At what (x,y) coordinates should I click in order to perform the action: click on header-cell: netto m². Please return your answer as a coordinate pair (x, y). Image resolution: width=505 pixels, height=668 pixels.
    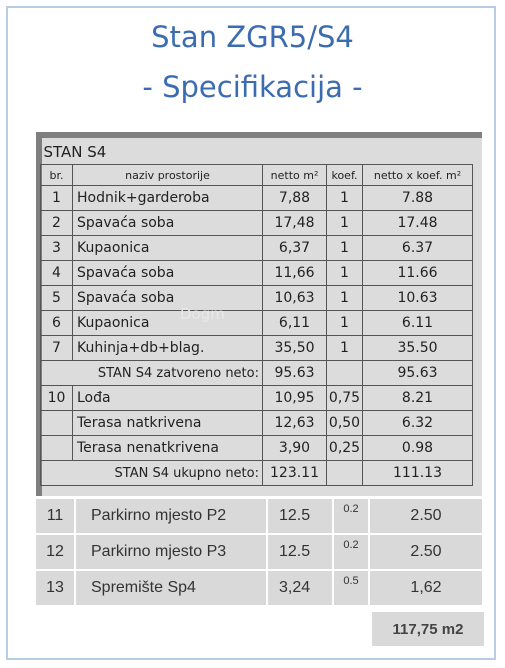
    Looking at the image, I should click on (294, 175).